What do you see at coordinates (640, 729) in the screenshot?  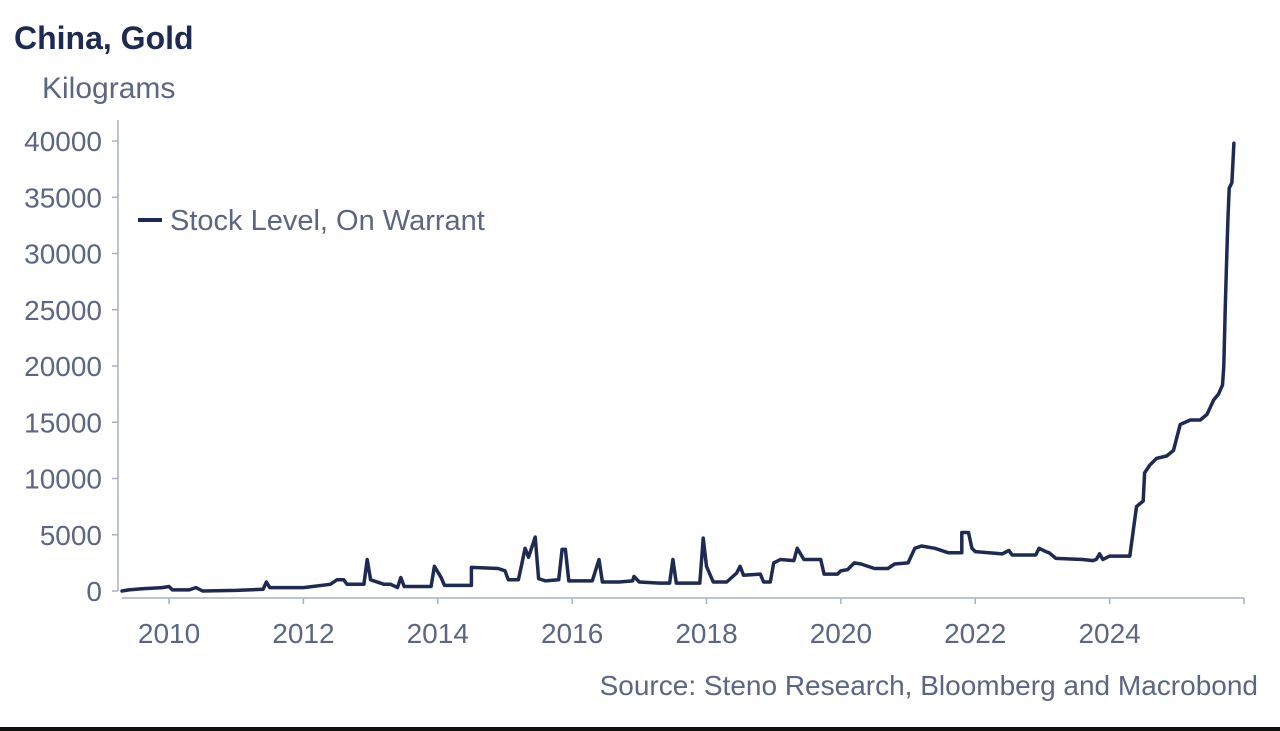 I see `bottom-border` at bounding box center [640, 729].